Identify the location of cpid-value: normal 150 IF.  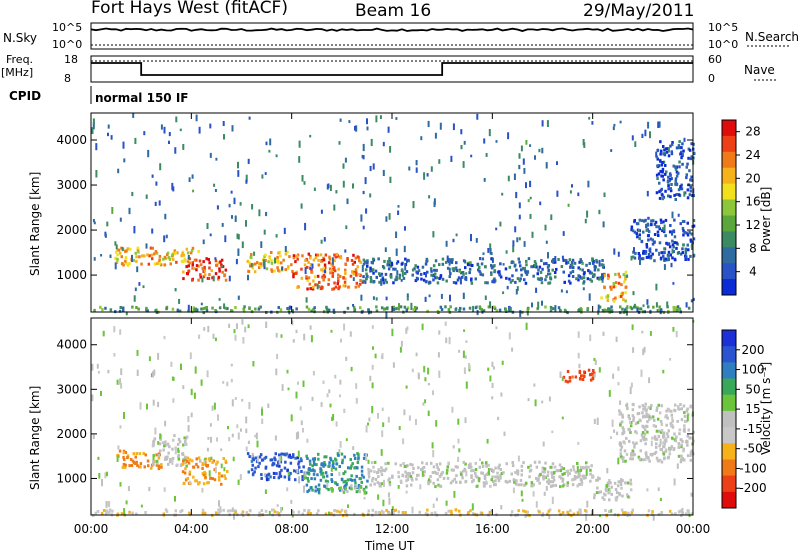
(142, 98).